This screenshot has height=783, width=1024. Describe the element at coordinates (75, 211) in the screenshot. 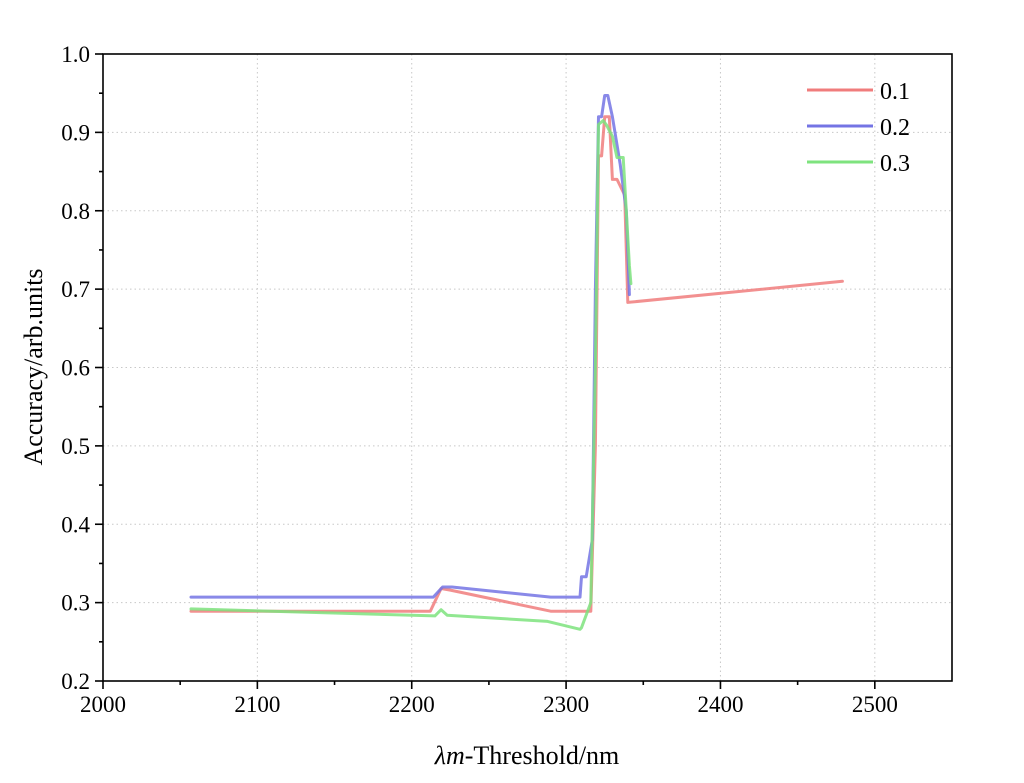

I see `y-tick-label: 0.8` at that location.